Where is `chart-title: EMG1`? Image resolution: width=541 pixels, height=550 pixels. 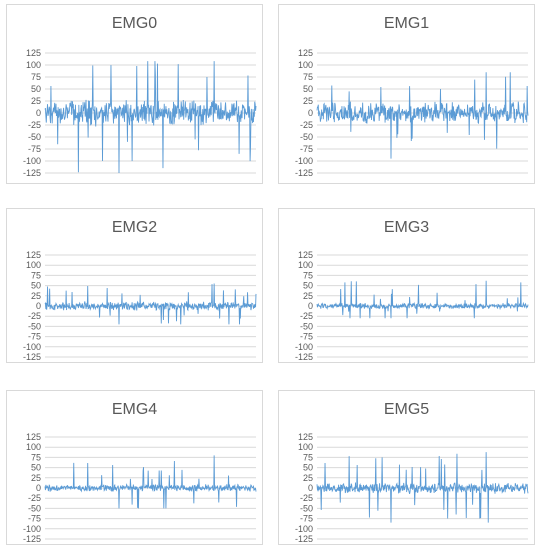
chart-title: EMG1 is located at coordinates (406, 23).